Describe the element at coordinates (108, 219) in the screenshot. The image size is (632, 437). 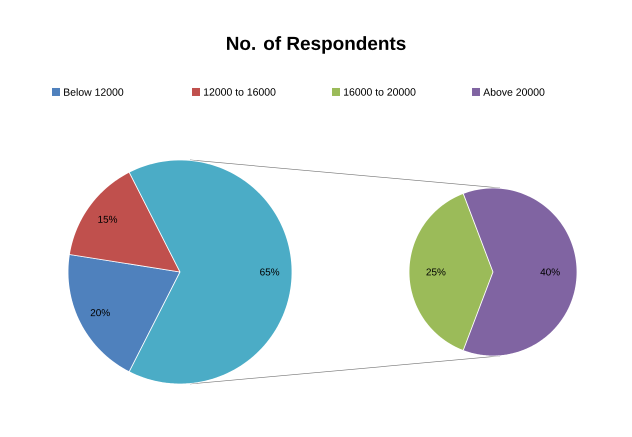
I see `data-label: 15%` at that location.